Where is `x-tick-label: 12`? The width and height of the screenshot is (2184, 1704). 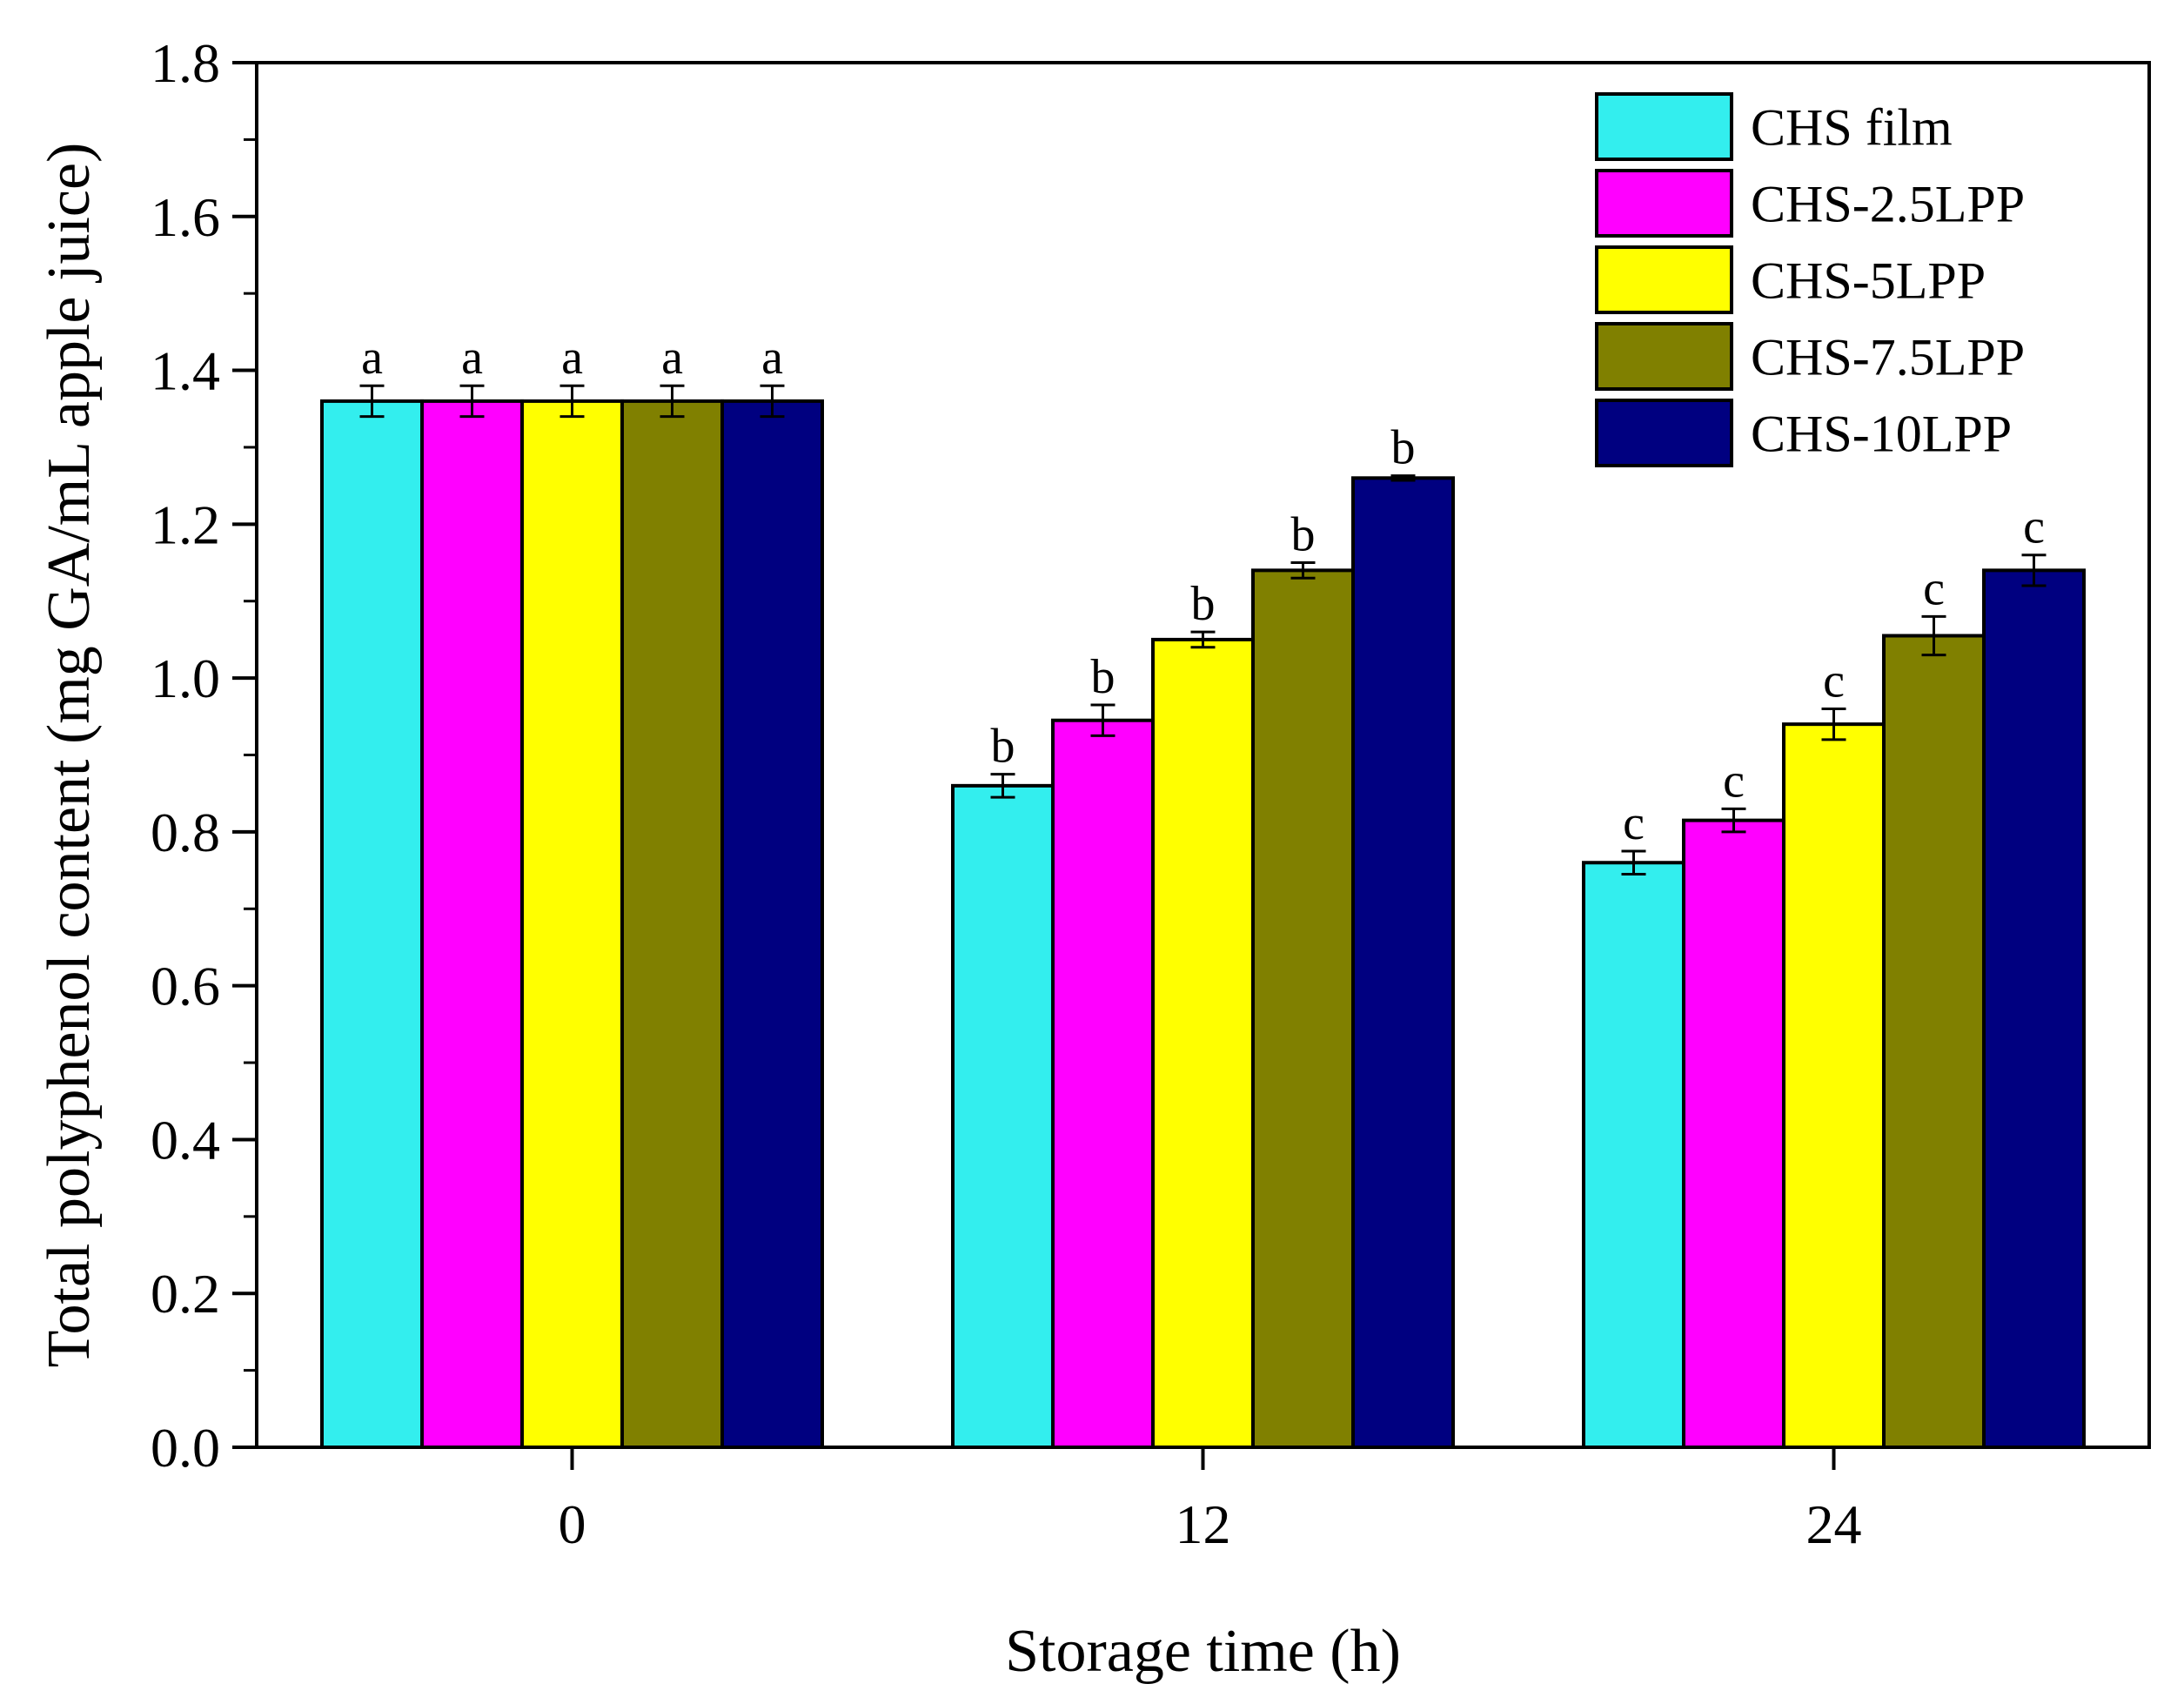 x-tick-label: 12 is located at coordinates (1203, 1524).